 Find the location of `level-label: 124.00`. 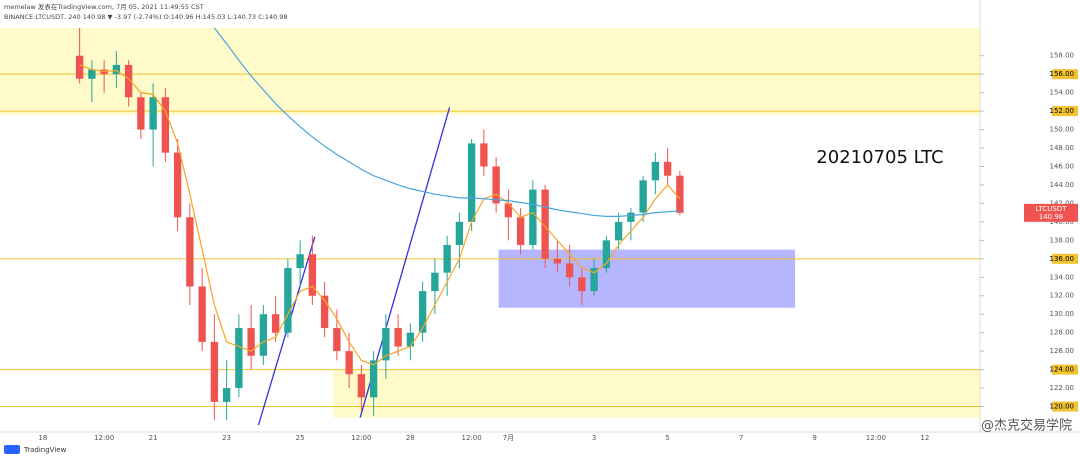

level-label: 124.00 is located at coordinates (1062, 370).